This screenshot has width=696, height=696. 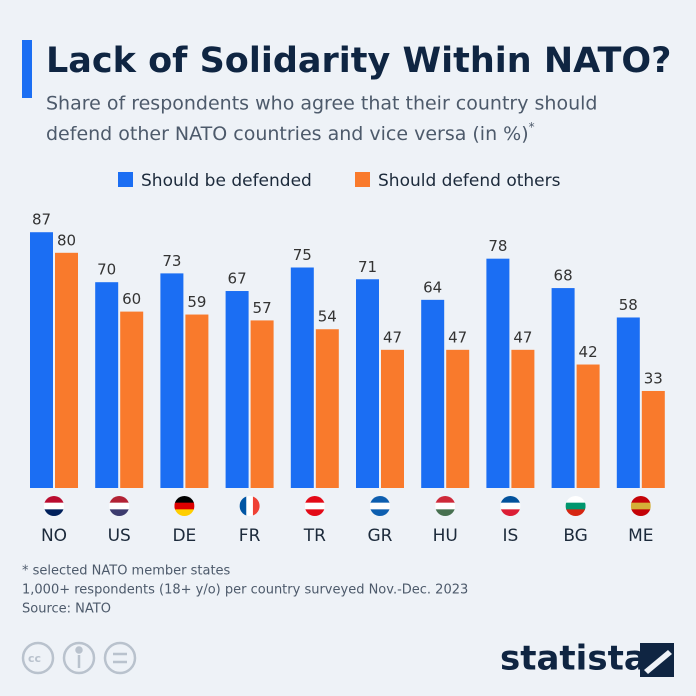 What do you see at coordinates (171, 261) in the screenshot?
I see `value-label: 73` at bounding box center [171, 261].